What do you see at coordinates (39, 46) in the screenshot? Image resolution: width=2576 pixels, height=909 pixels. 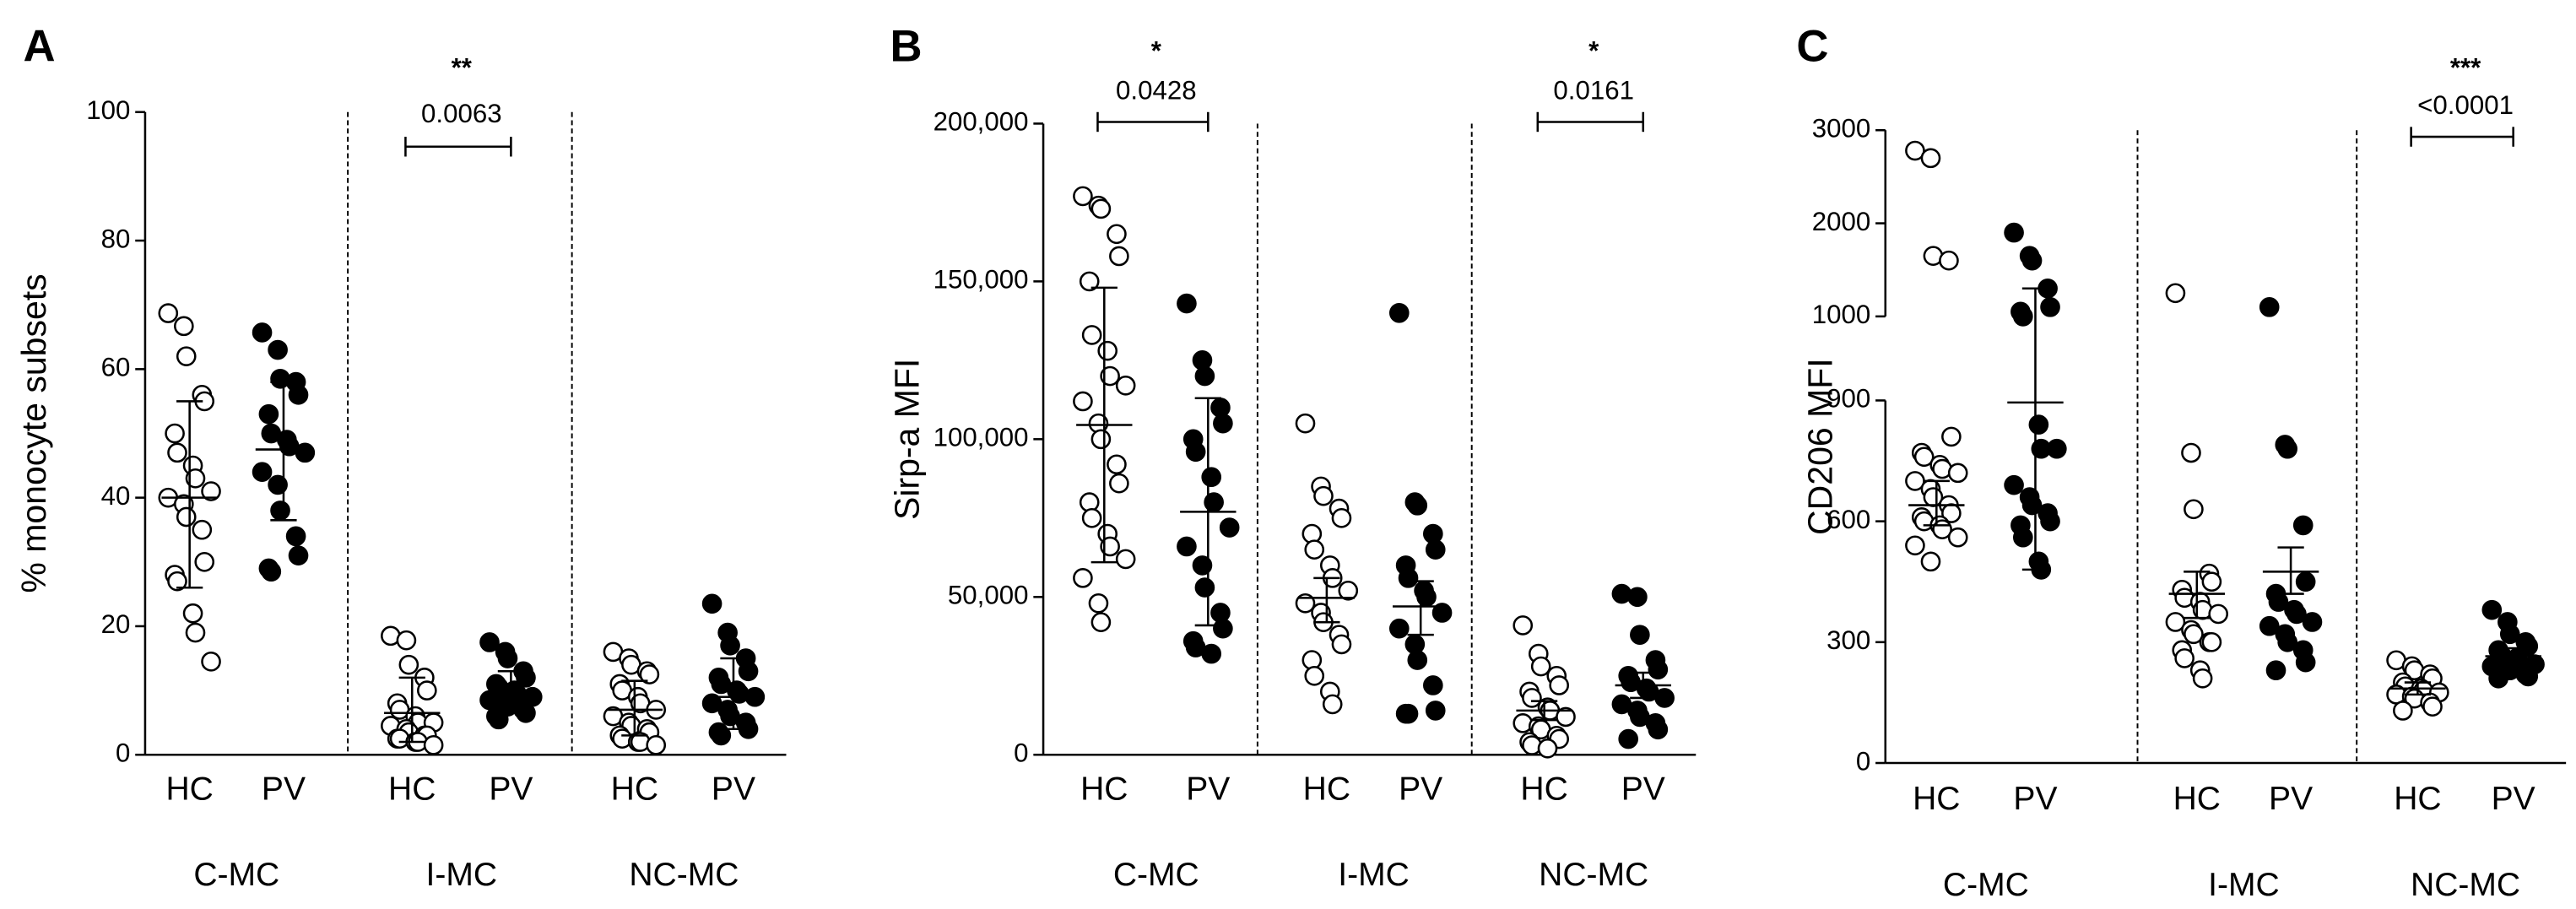 I see `panel-label: A` at bounding box center [39, 46].